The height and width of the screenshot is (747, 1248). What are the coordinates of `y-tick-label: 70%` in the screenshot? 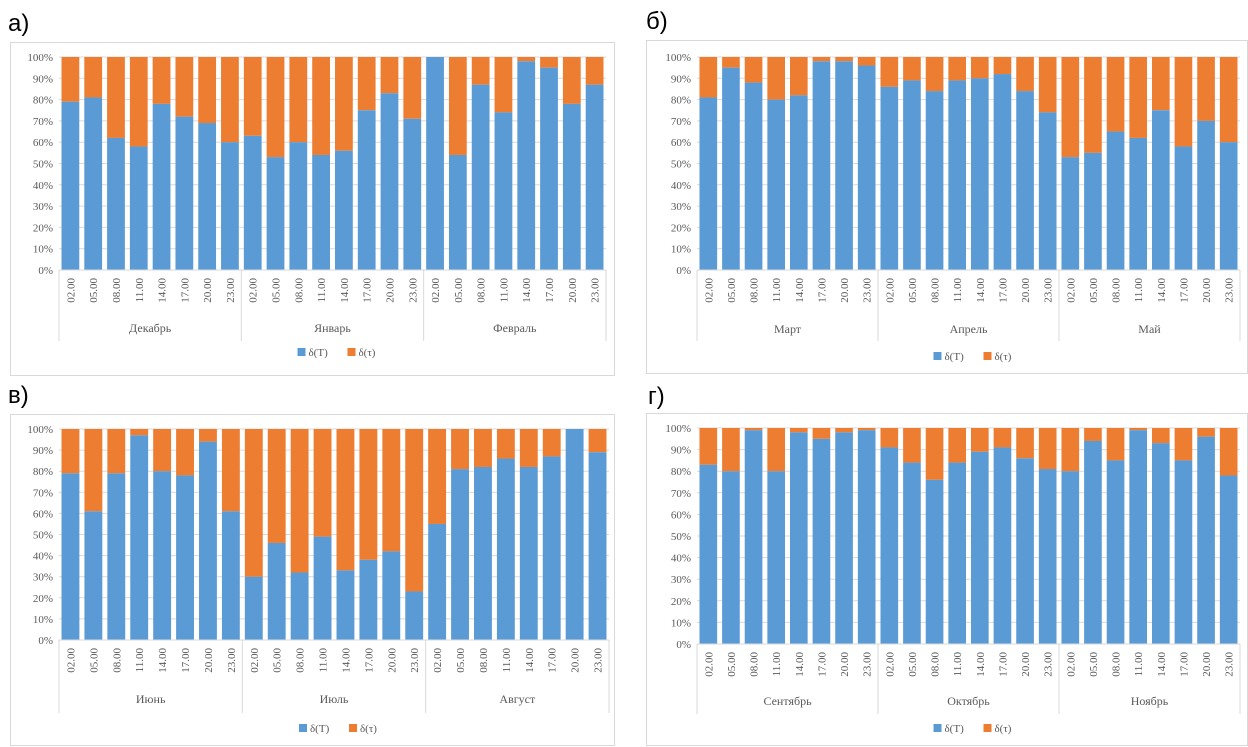 It's located at (43, 122).